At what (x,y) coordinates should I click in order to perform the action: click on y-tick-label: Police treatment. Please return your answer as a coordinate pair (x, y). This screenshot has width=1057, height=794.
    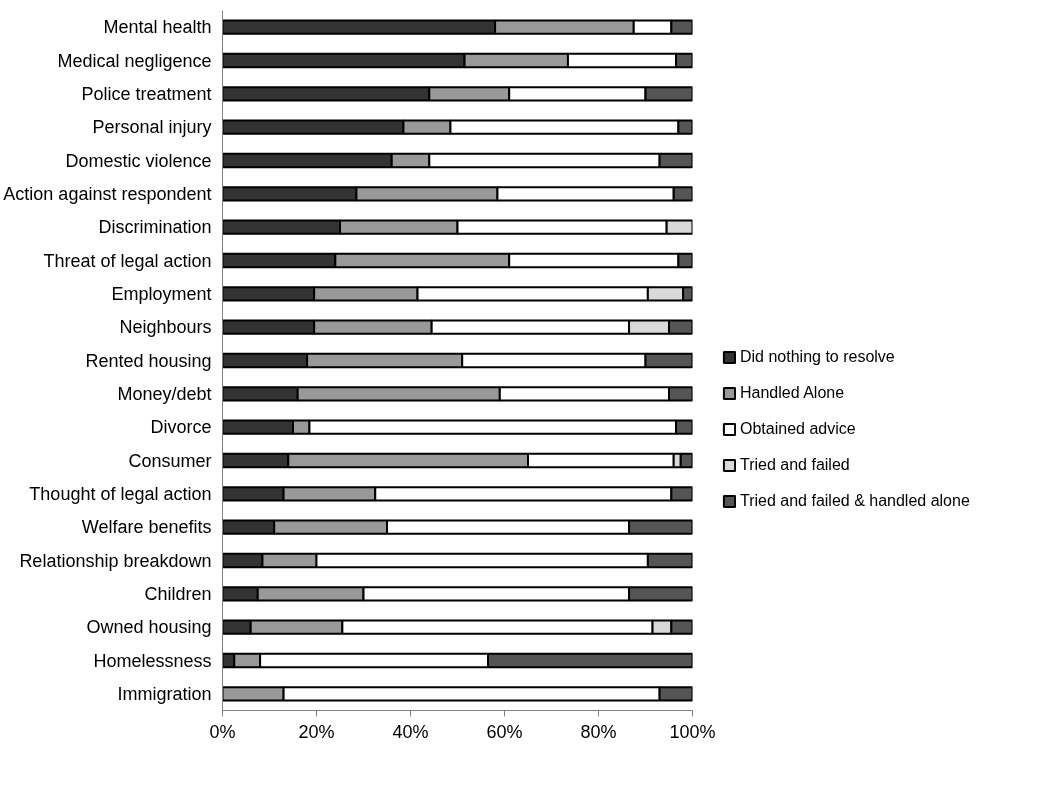
    Looking at the image, I should click on (146, 93).